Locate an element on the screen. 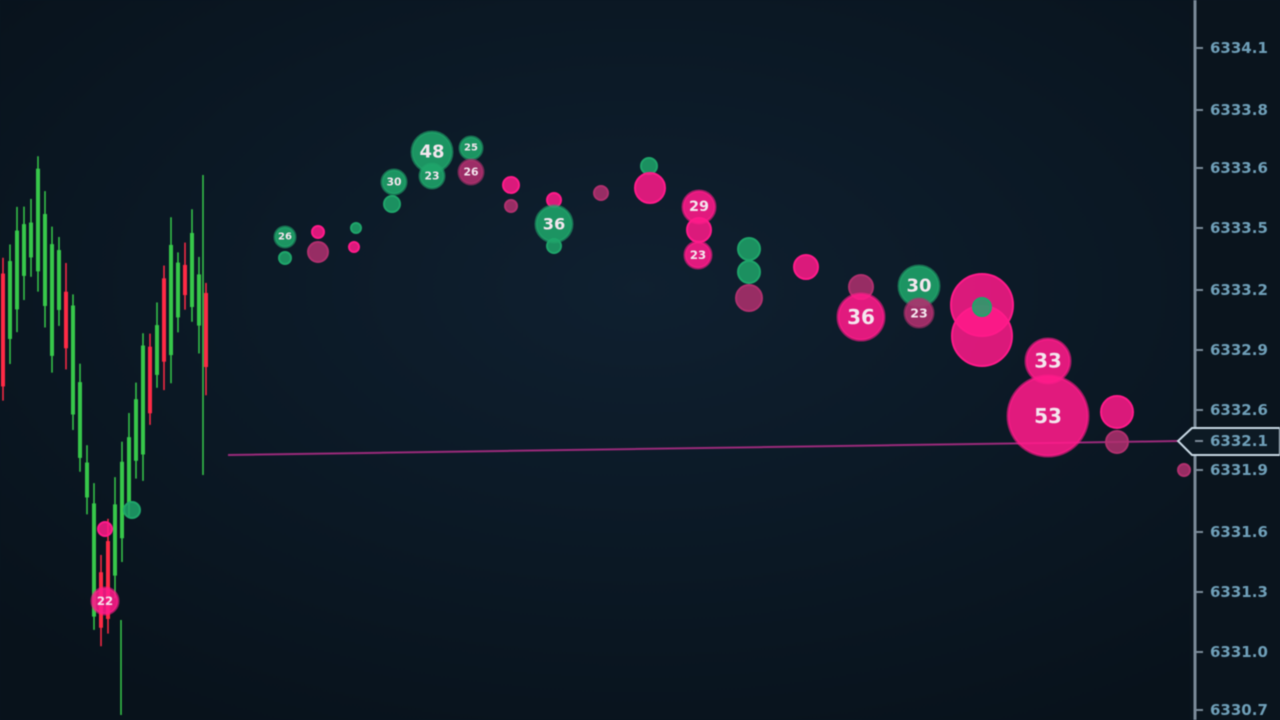  bubble-label: 48 is located at coordinates (431, 152).